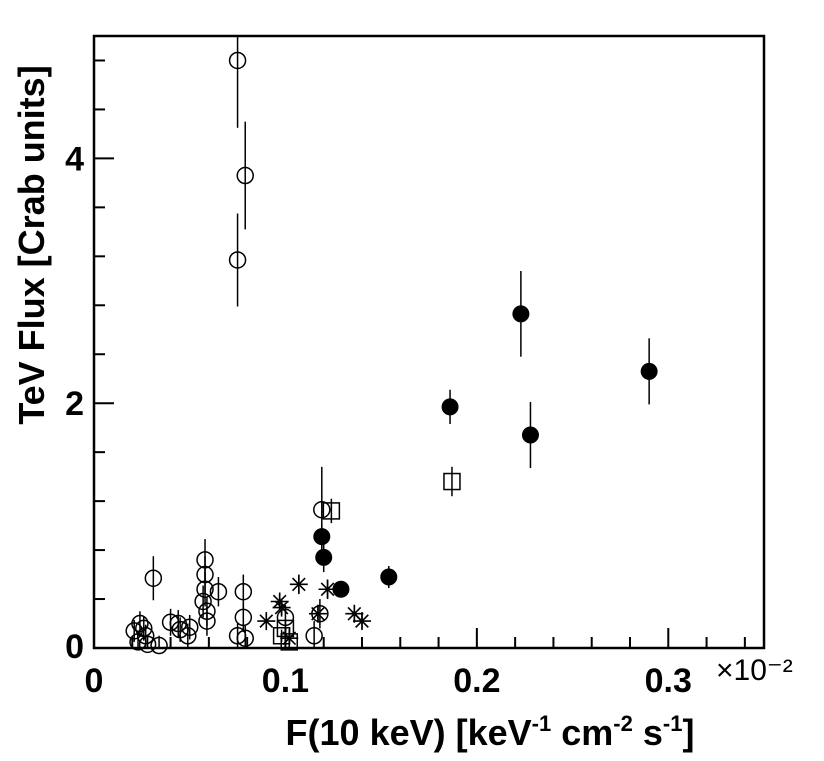 The height and width of the screenshot is (761, 824). Describe the element at coordinates (648, 732) in the screenshot. I see `x-axis-title-mid2: s` at that location.